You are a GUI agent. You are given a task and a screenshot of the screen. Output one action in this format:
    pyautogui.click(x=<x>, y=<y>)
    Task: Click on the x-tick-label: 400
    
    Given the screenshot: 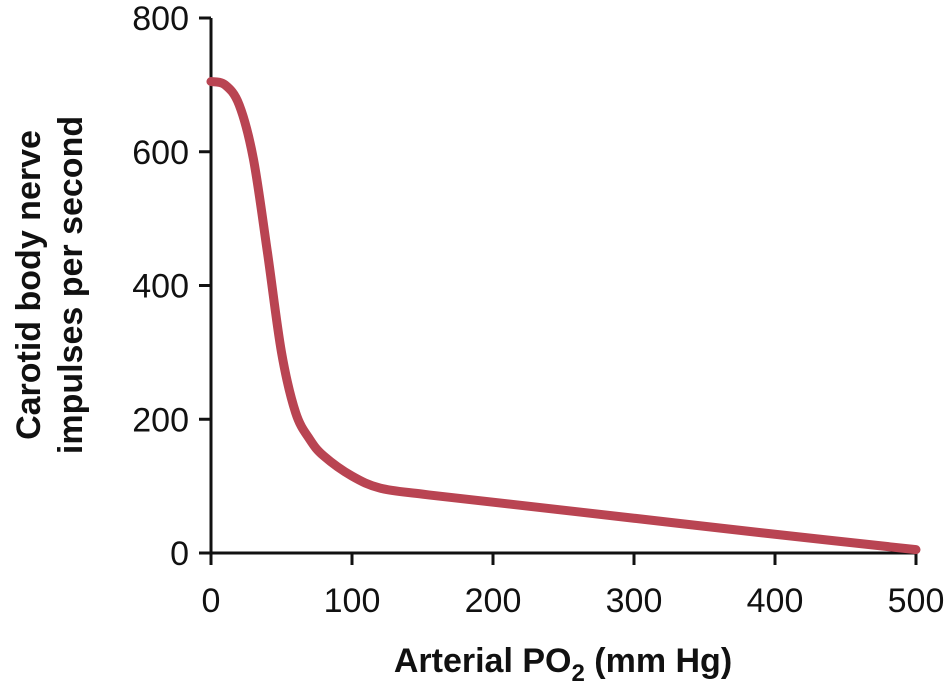 What is the action you would take?
    pyautogui.click(x=775, y=601)
    